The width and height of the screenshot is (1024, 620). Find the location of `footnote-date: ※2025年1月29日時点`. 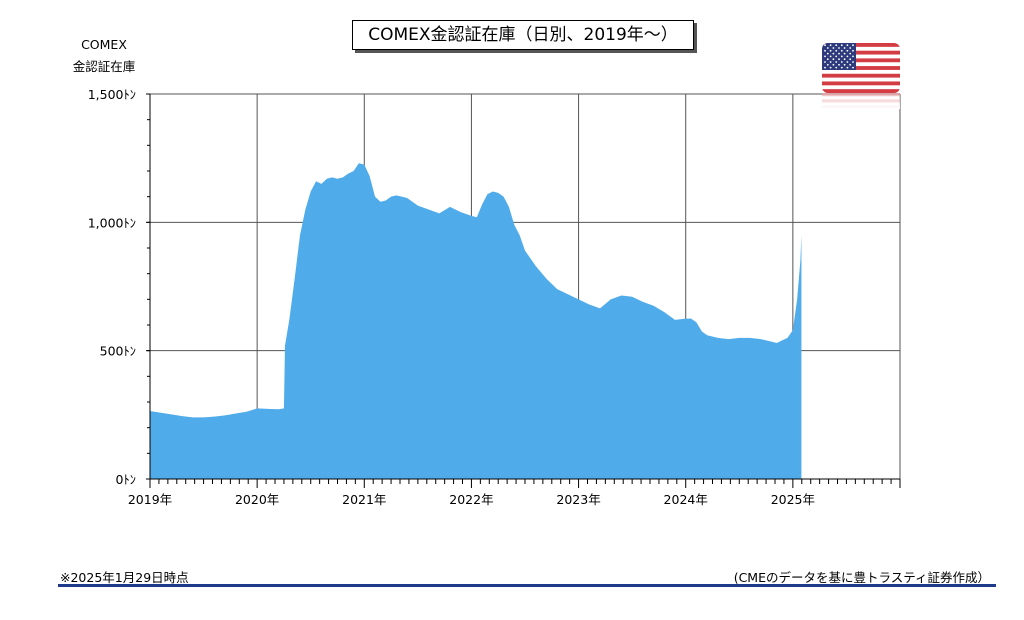

footnote-date: ※2025年1月29日時点 is located at coordinates (124, 577).